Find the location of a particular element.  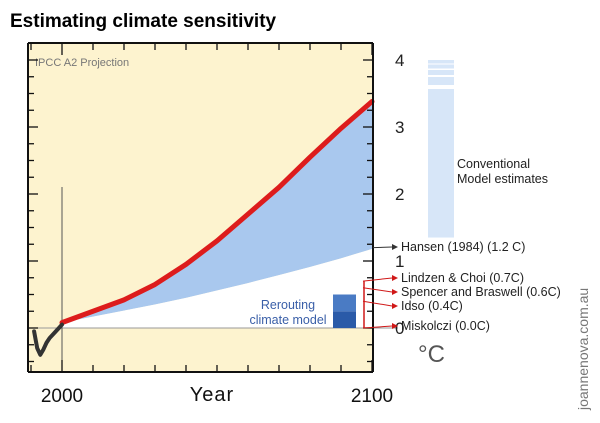

y-tick-label-2: 2 is located at coordinates (399, 194).